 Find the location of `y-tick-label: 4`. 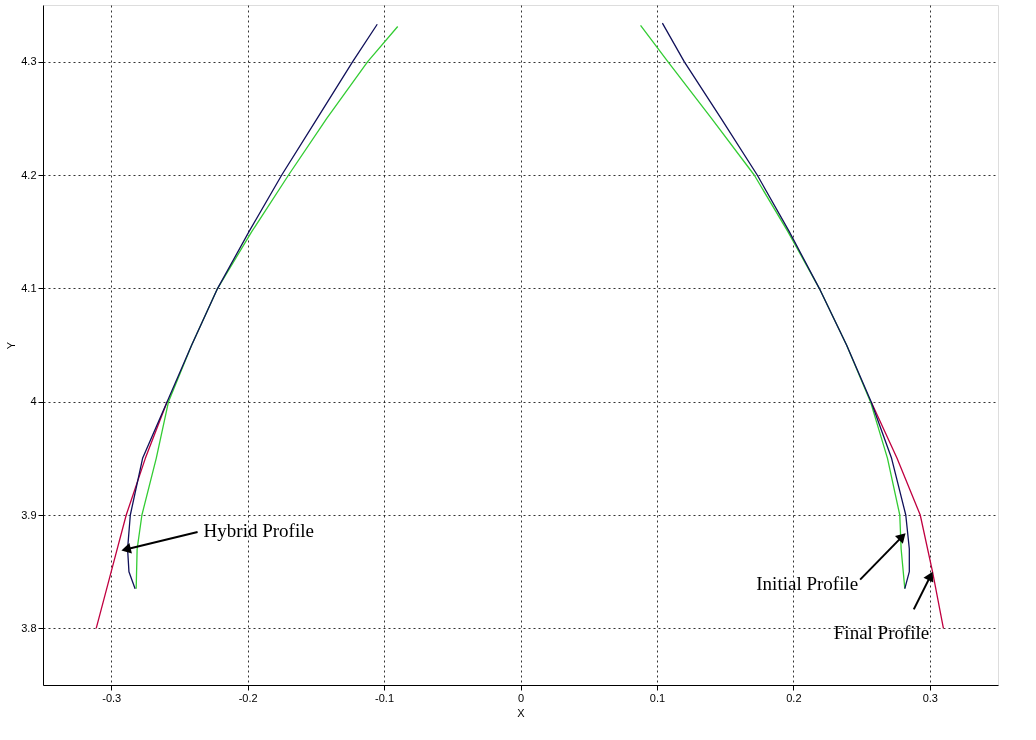

y-tick-label: 4 is located at coordinates (33, 401).